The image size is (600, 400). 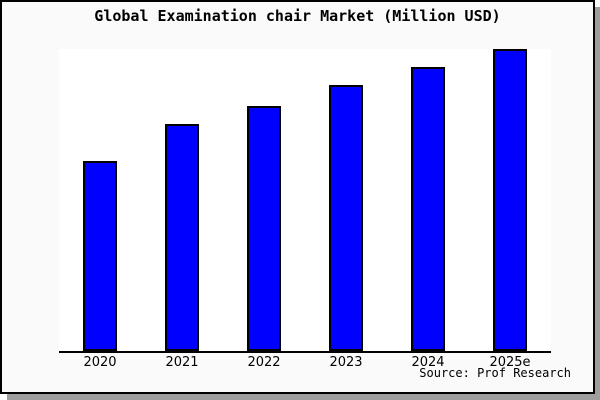 I want to click on bar-2022, so click(x=264, y=228).